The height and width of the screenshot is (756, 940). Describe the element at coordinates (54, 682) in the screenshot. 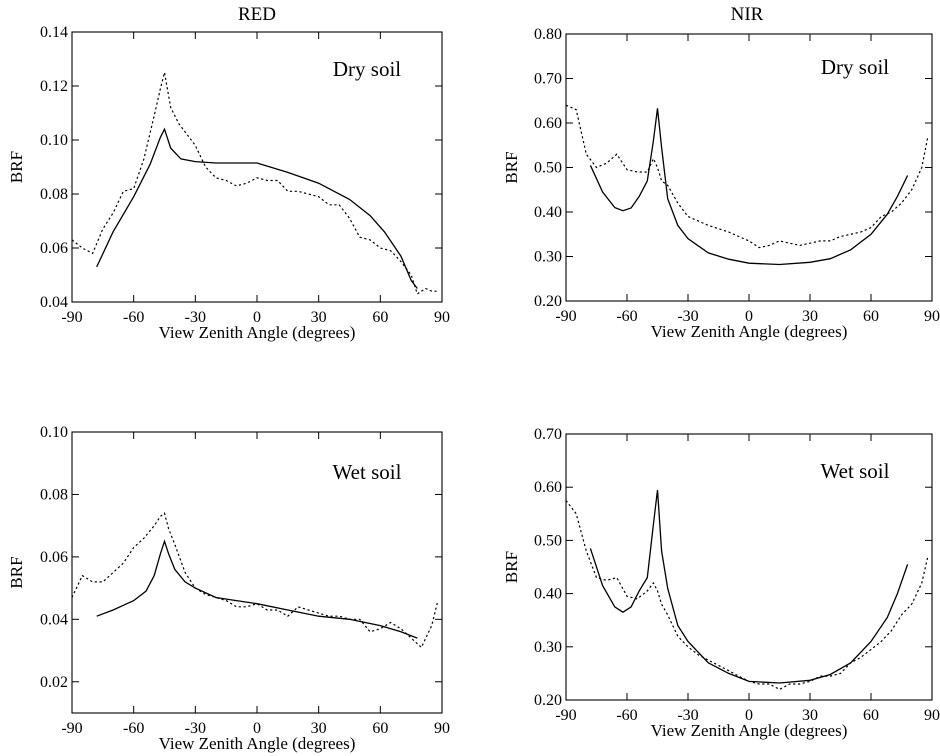

I see `y-tick-label: 0.02` at that location.